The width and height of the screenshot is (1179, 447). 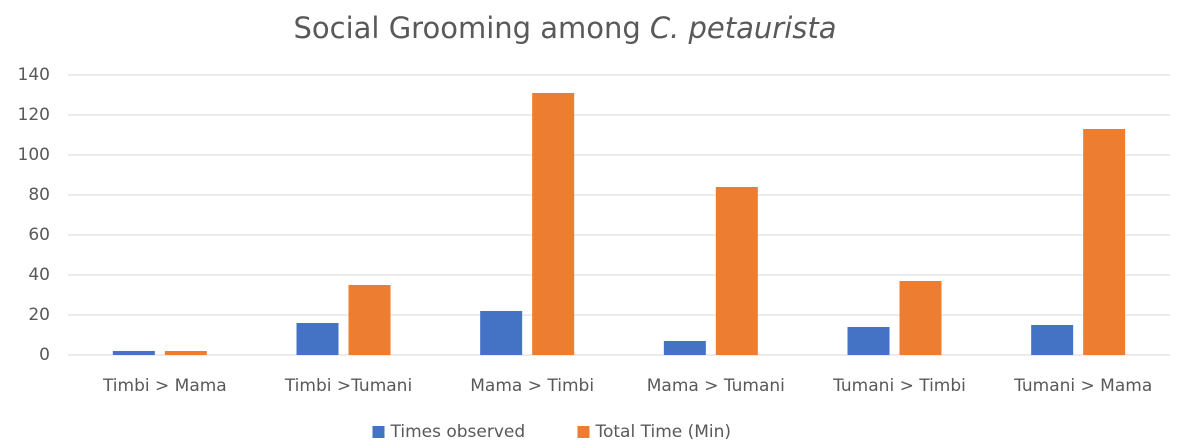 What do you see at coordinates (34, 75) in the screenshot?
I see `y-tick-label: 140` at bounding box center [34, 75].